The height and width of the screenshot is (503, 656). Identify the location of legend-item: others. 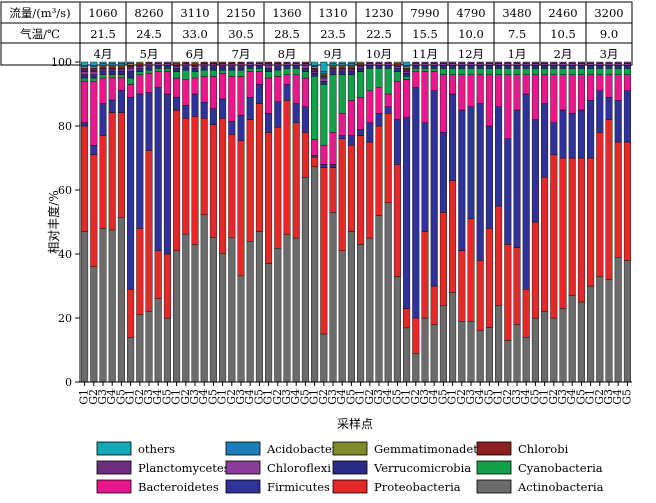
(135, 448).